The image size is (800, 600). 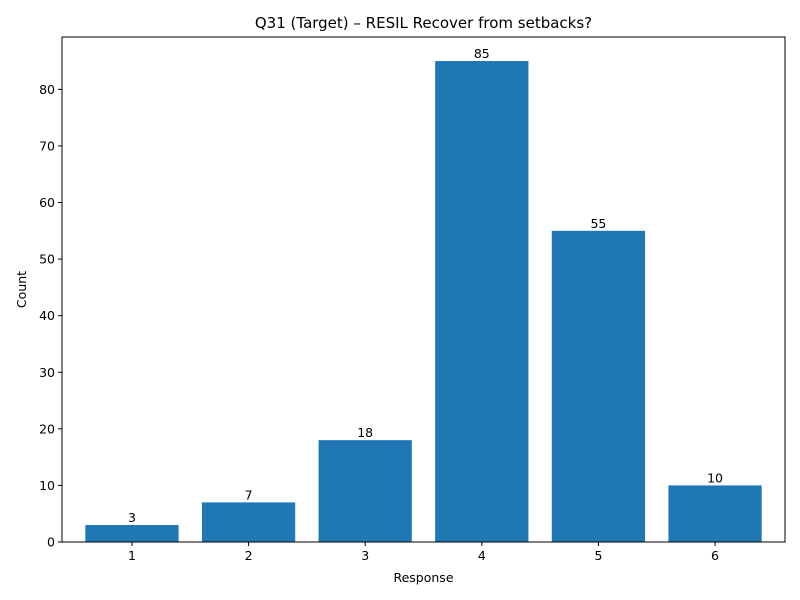 What do you see at coordinates (598, 223) in the screenshot?
I see `data-label-5: 55` at bounding box center [598, 223].